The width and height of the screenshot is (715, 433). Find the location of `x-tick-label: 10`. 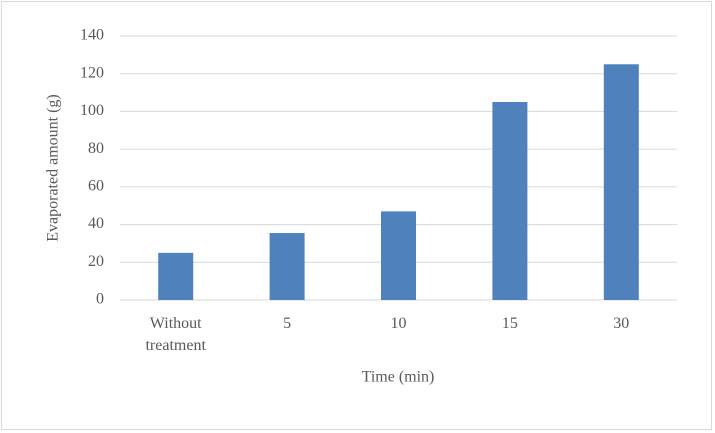

x-tick-label: 10 is located at coordinates (398, 323).